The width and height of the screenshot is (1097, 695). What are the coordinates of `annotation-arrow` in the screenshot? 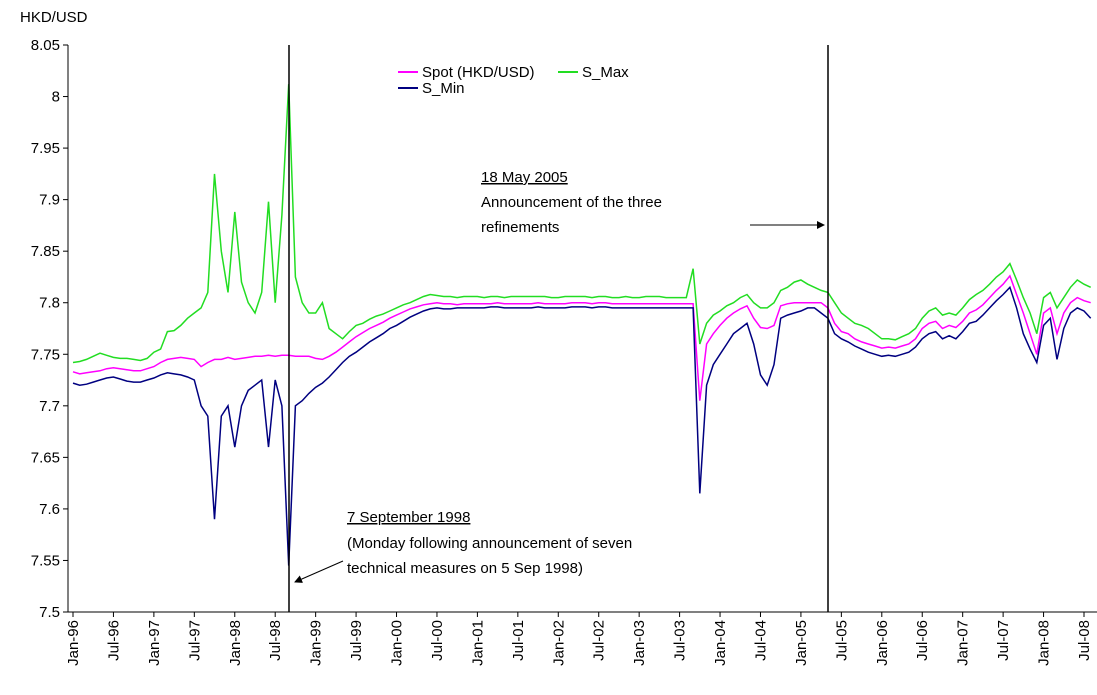 It's located at (319, 571).